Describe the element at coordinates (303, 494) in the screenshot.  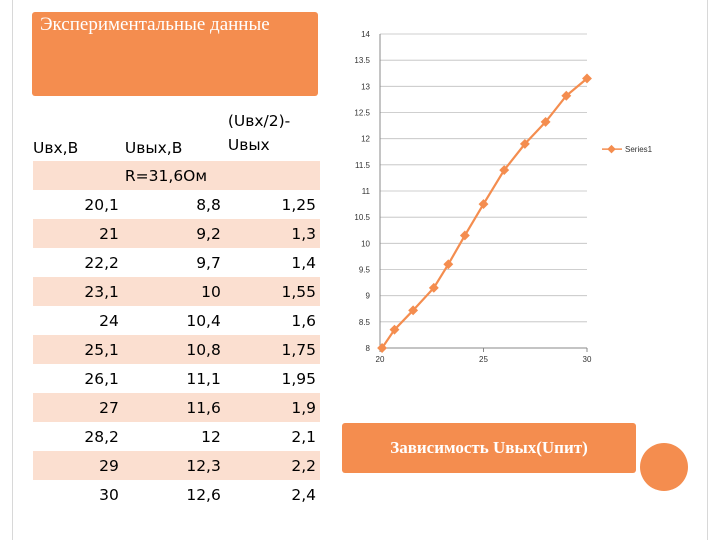
I see `table-cell: 2,4` at that location.